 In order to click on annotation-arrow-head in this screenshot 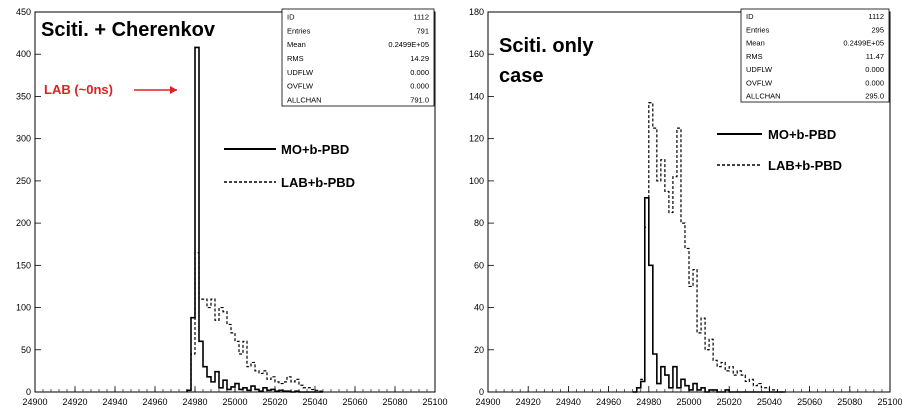, I will do `click(173, 90)`.